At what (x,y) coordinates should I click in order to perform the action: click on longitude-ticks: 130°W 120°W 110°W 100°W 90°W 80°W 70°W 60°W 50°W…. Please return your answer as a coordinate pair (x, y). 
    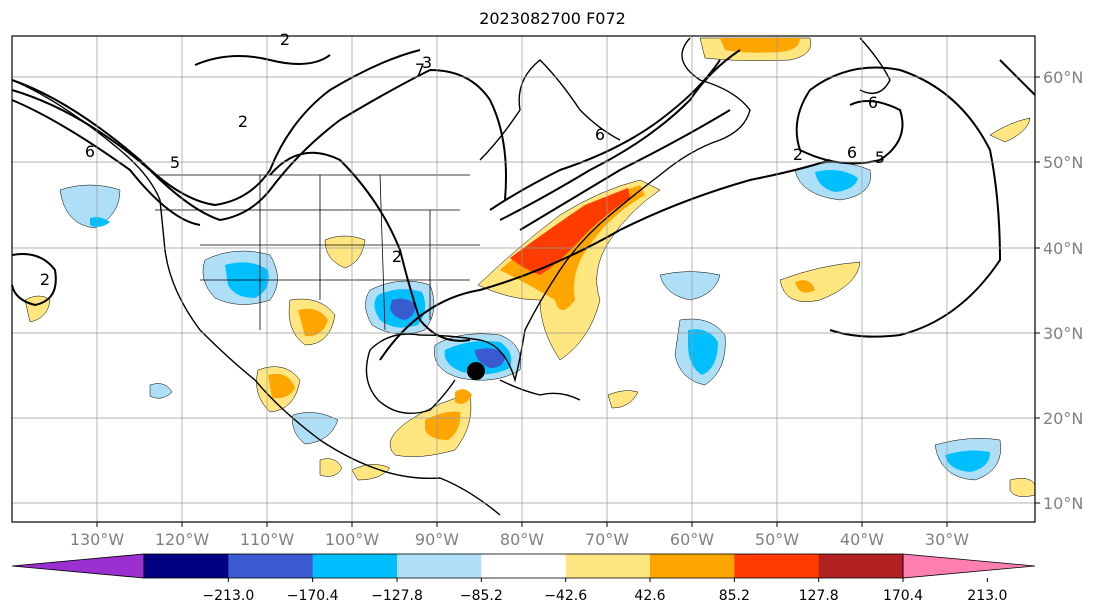
    Looking at the image, I should click on (519, 535).